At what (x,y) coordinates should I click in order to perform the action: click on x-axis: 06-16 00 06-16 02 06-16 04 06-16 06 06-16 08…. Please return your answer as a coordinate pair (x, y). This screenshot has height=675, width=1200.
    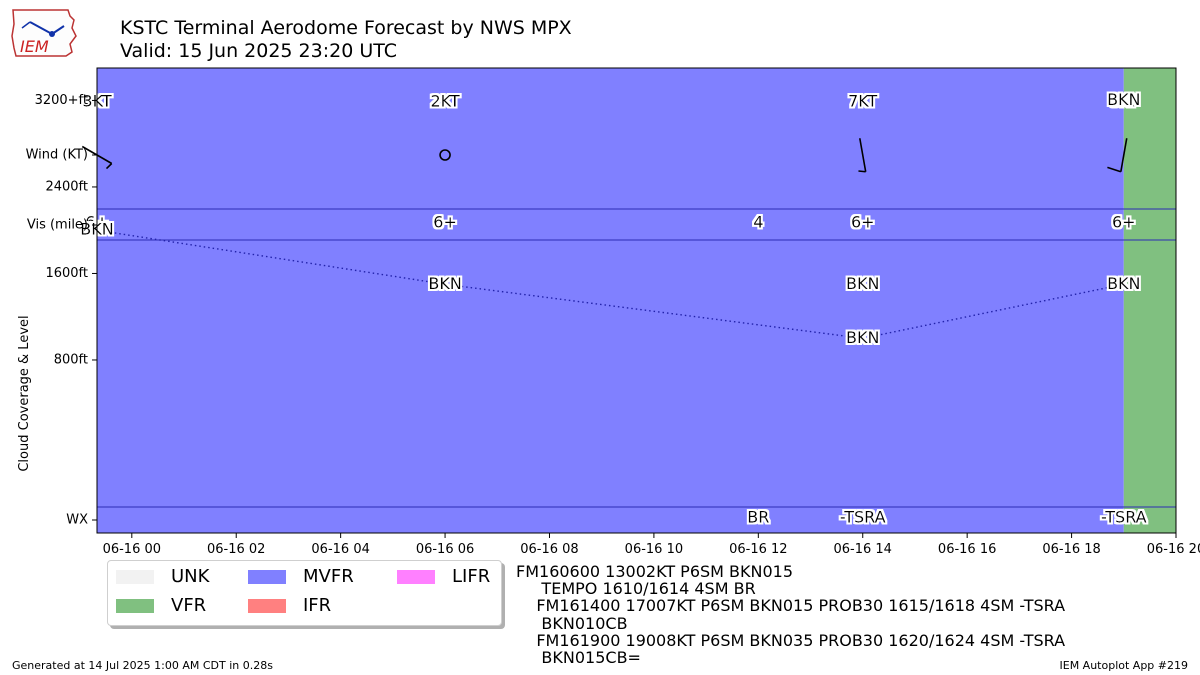
    Looking at the image, I should click on (651, 545).